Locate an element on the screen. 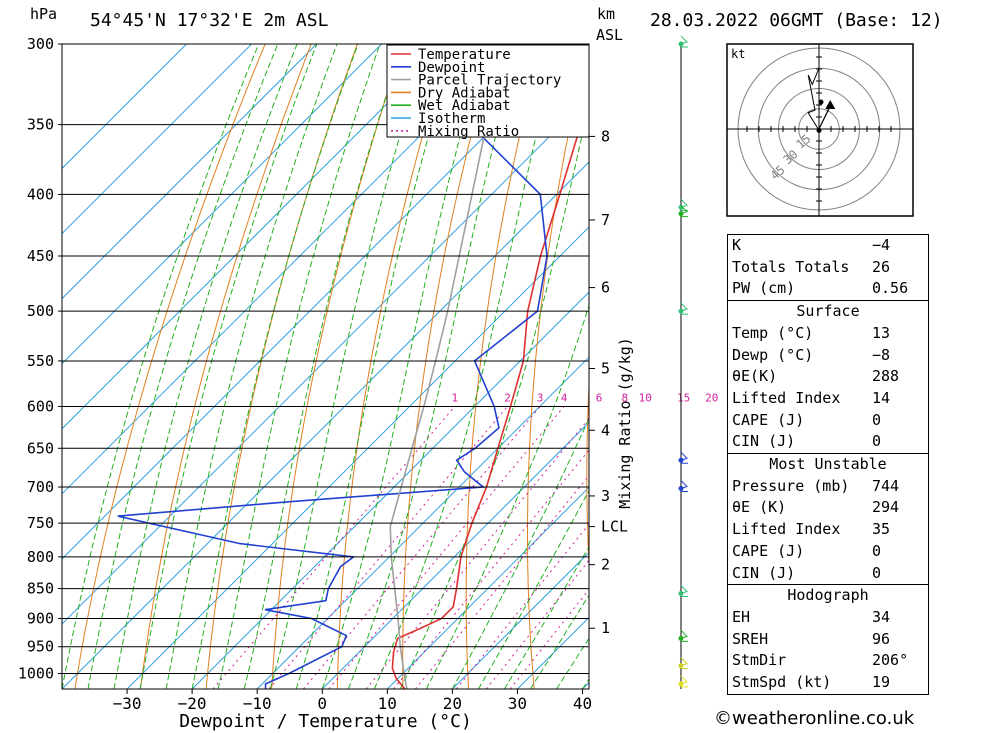 The height and width of the screenshot is (733, 1000). credit: ©weatheronline.co.uk is located at coordinates (814, 718).